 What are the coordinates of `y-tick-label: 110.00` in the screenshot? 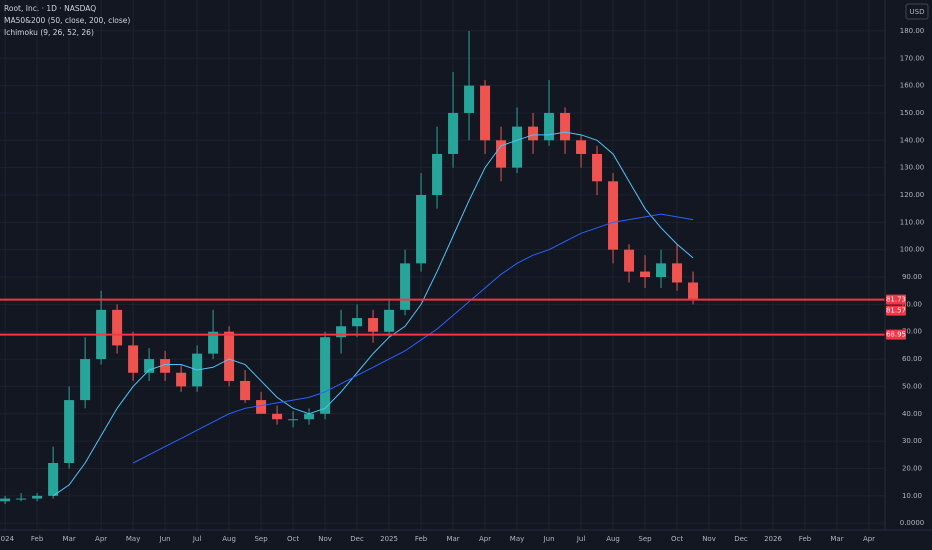 It's located at (912, 222).